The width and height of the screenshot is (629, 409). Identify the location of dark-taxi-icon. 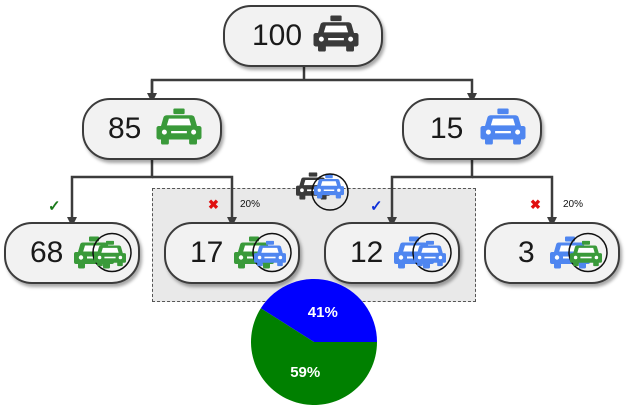
(336, 36).